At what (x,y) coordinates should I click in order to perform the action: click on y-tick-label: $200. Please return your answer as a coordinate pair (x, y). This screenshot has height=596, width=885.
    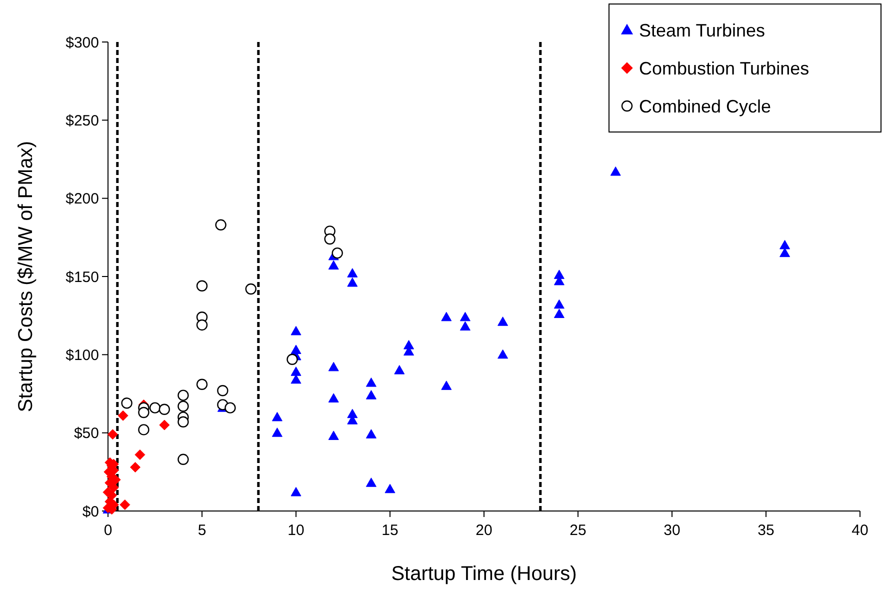
    Looking at the image, I should click on (82, 199).